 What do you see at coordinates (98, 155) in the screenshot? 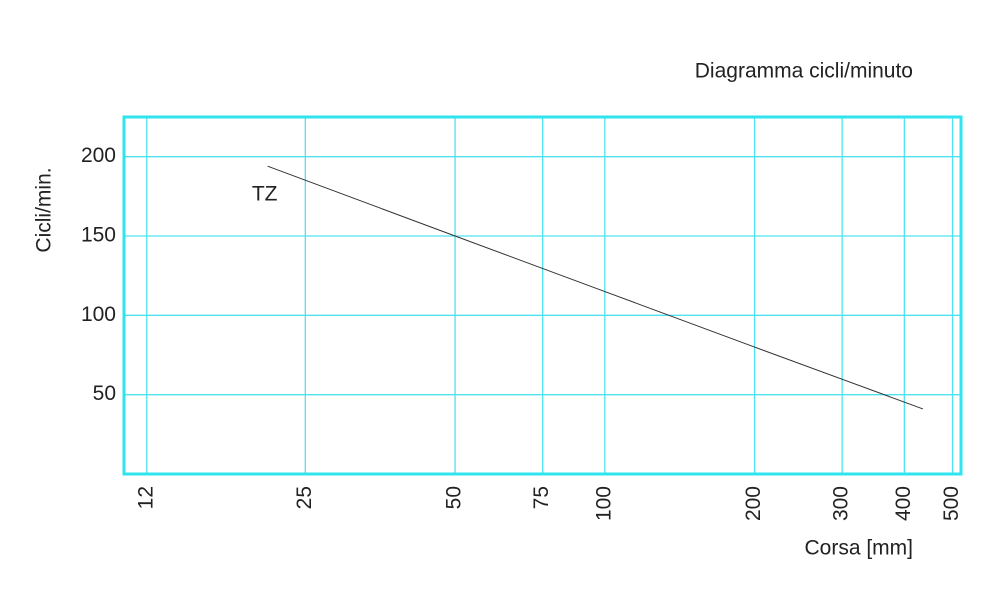
I see `y-tick-label: 200` at bounding box center [98, 155].